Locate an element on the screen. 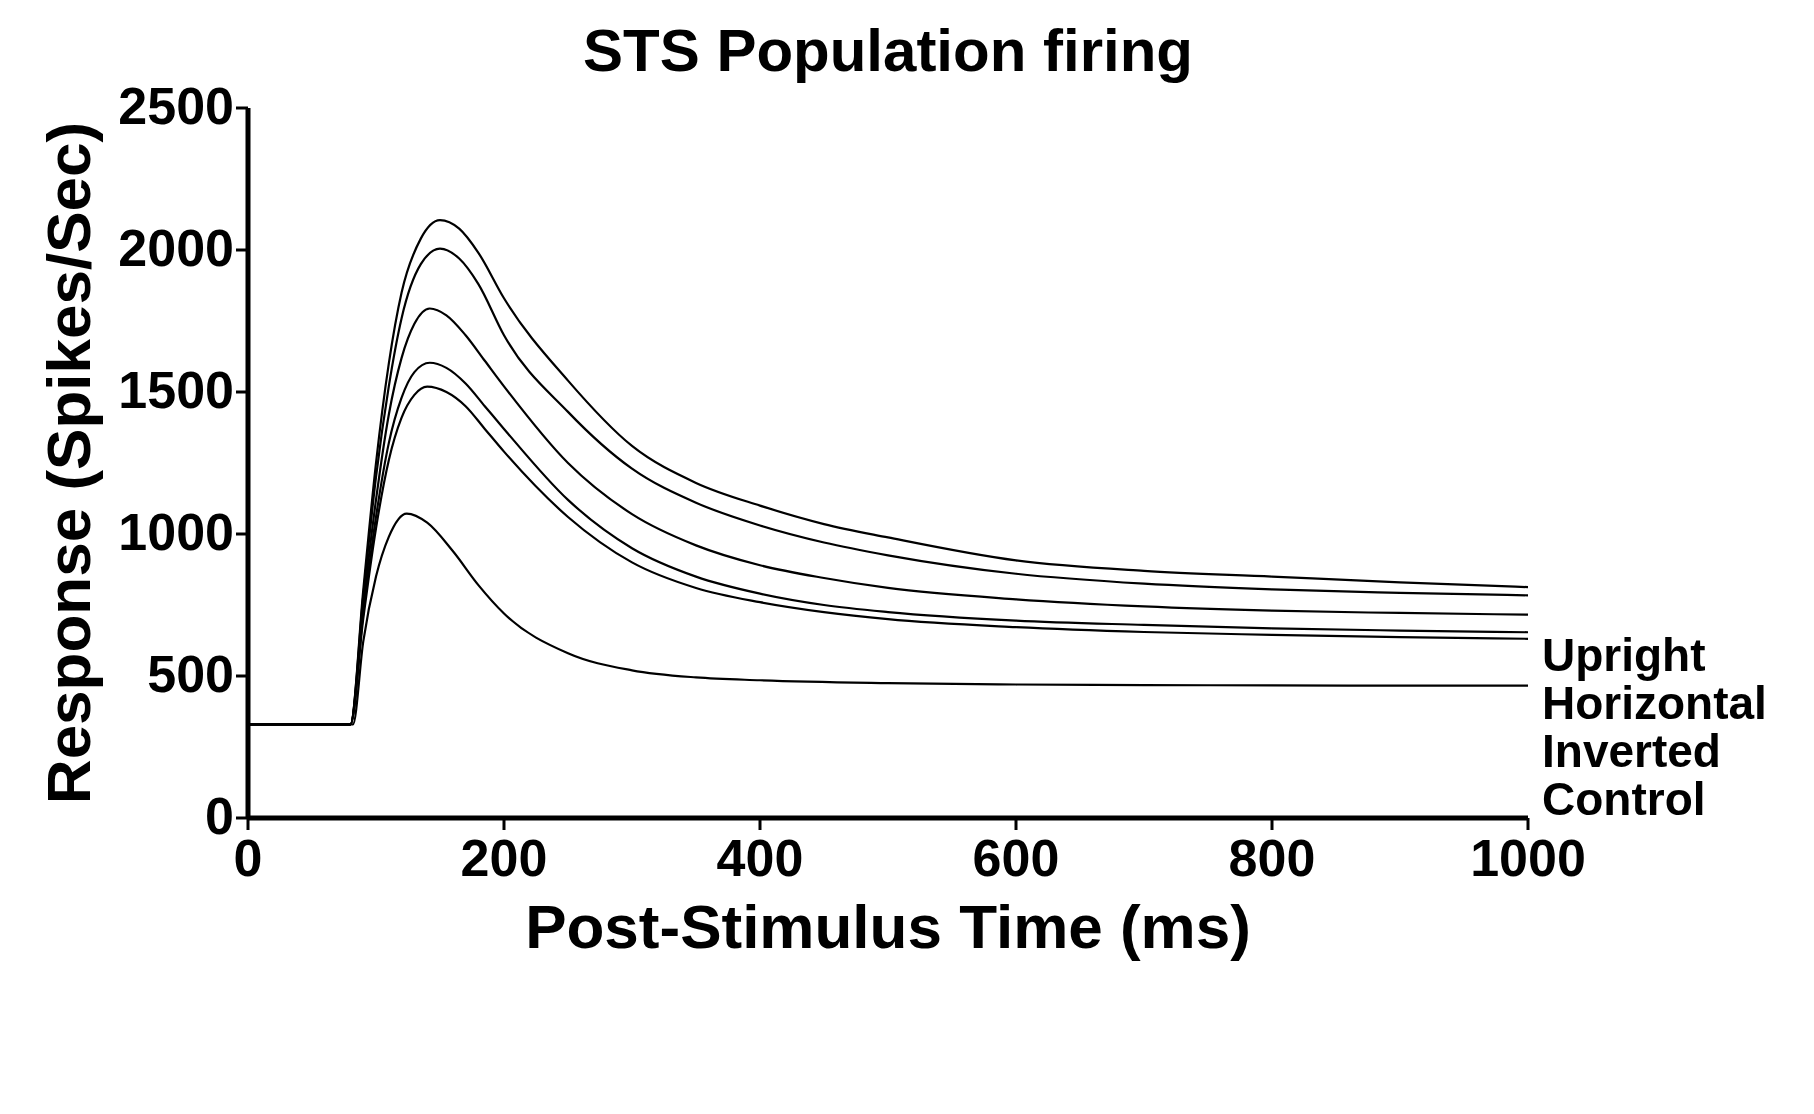 Image resolution: width=1814 pixels, height=1114 pixels. y-tick-label: 2500 is located at coordinates (176, 106).